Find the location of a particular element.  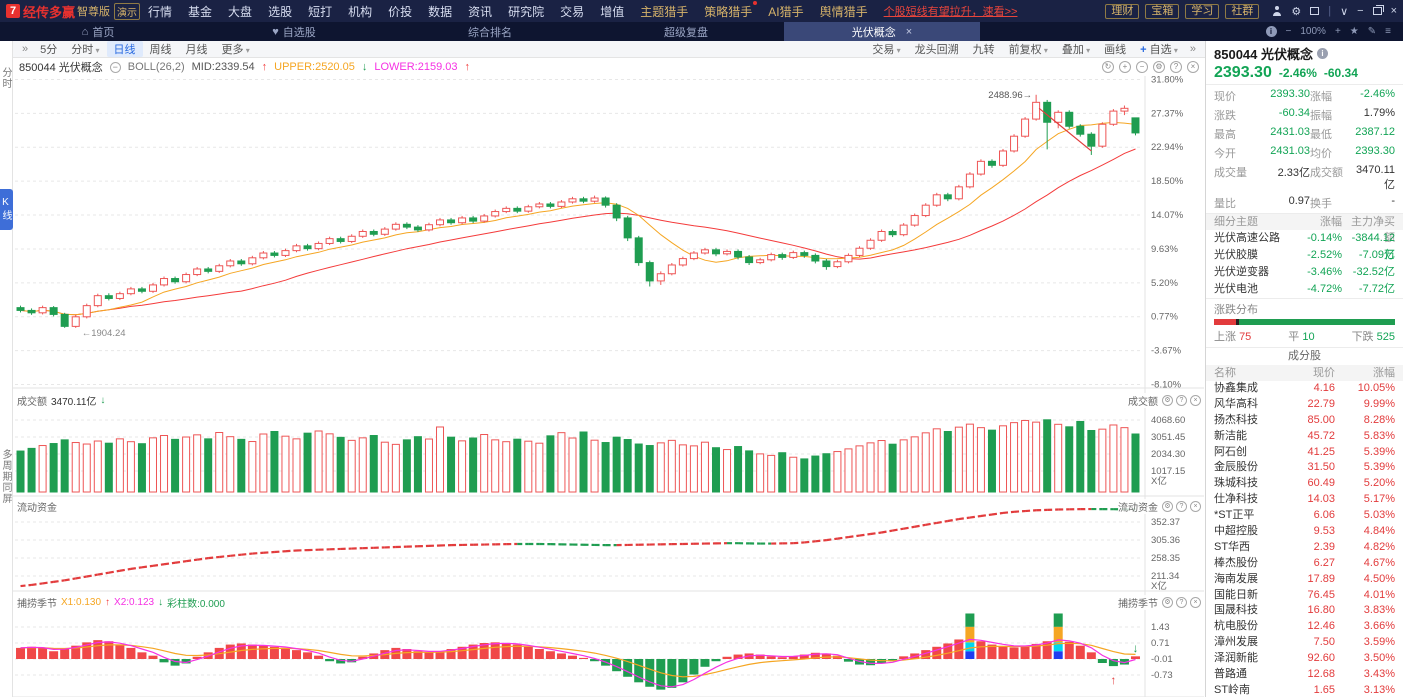

stock-row: 杭电股份 12.46 3.66% is located at coordinates (1304, 627).